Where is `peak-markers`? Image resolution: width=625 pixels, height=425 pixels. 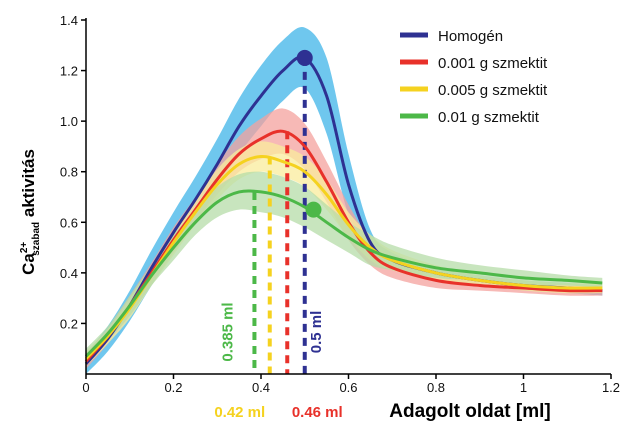 peak-markers is located at coordinates (309, 133).